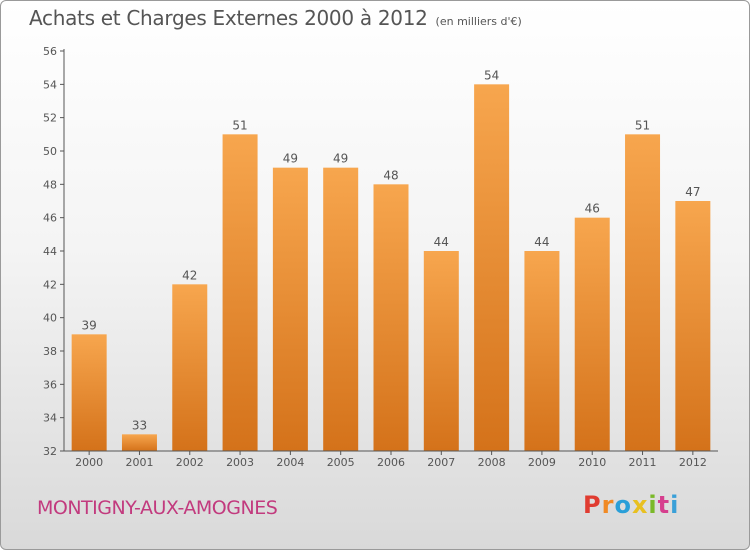 This screenshot has height=550, width=750. Describe the element at coordinates (50, 151) in the screenshot. I see `y-tick-label-50: 50` at that location.